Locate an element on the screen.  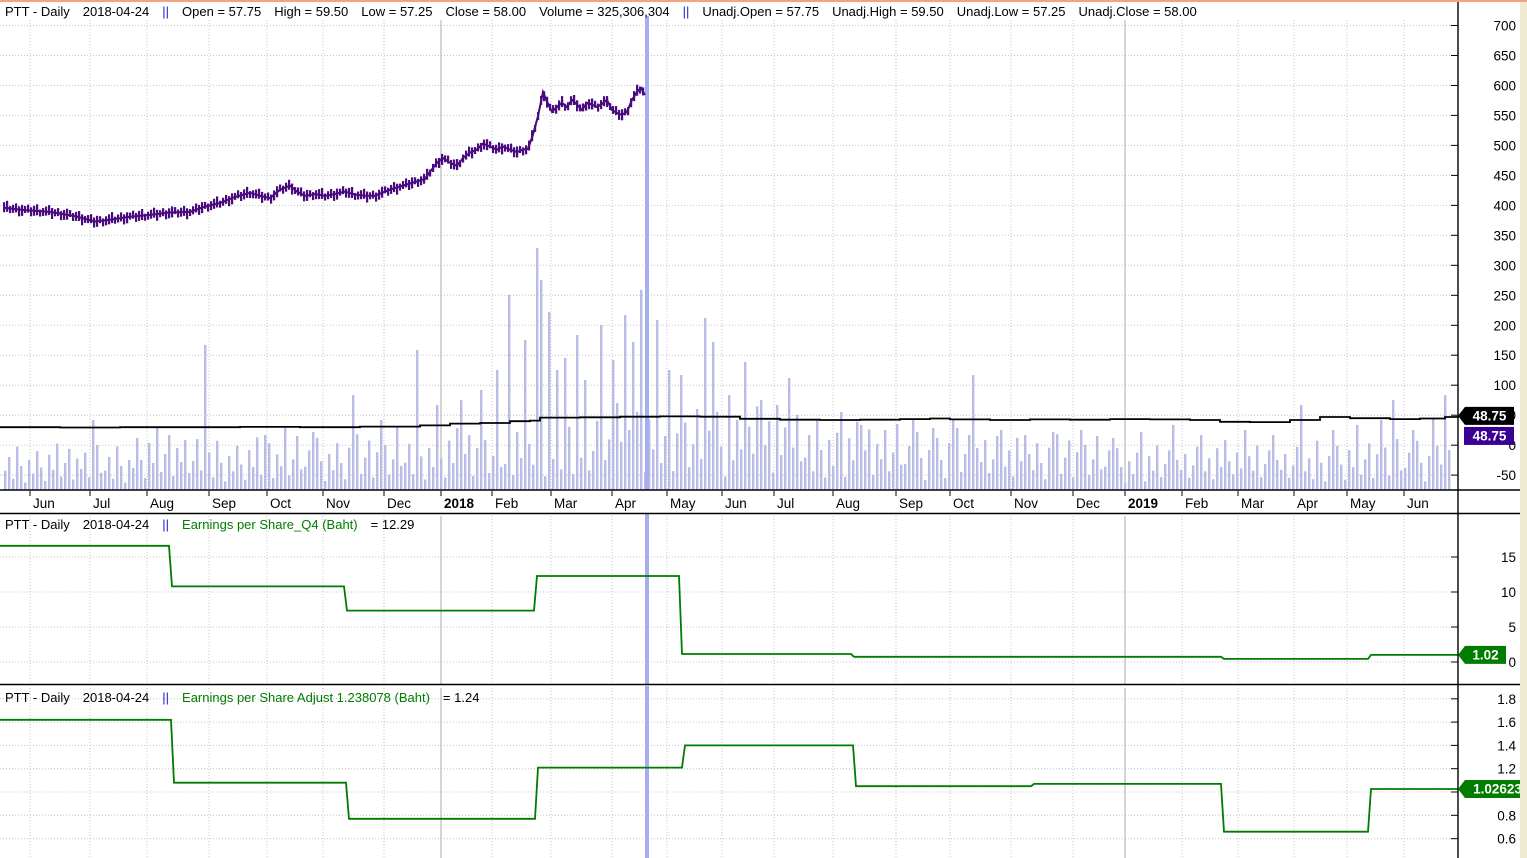
title-segment: Open = 57.75 is located at coordinates (222, 11).